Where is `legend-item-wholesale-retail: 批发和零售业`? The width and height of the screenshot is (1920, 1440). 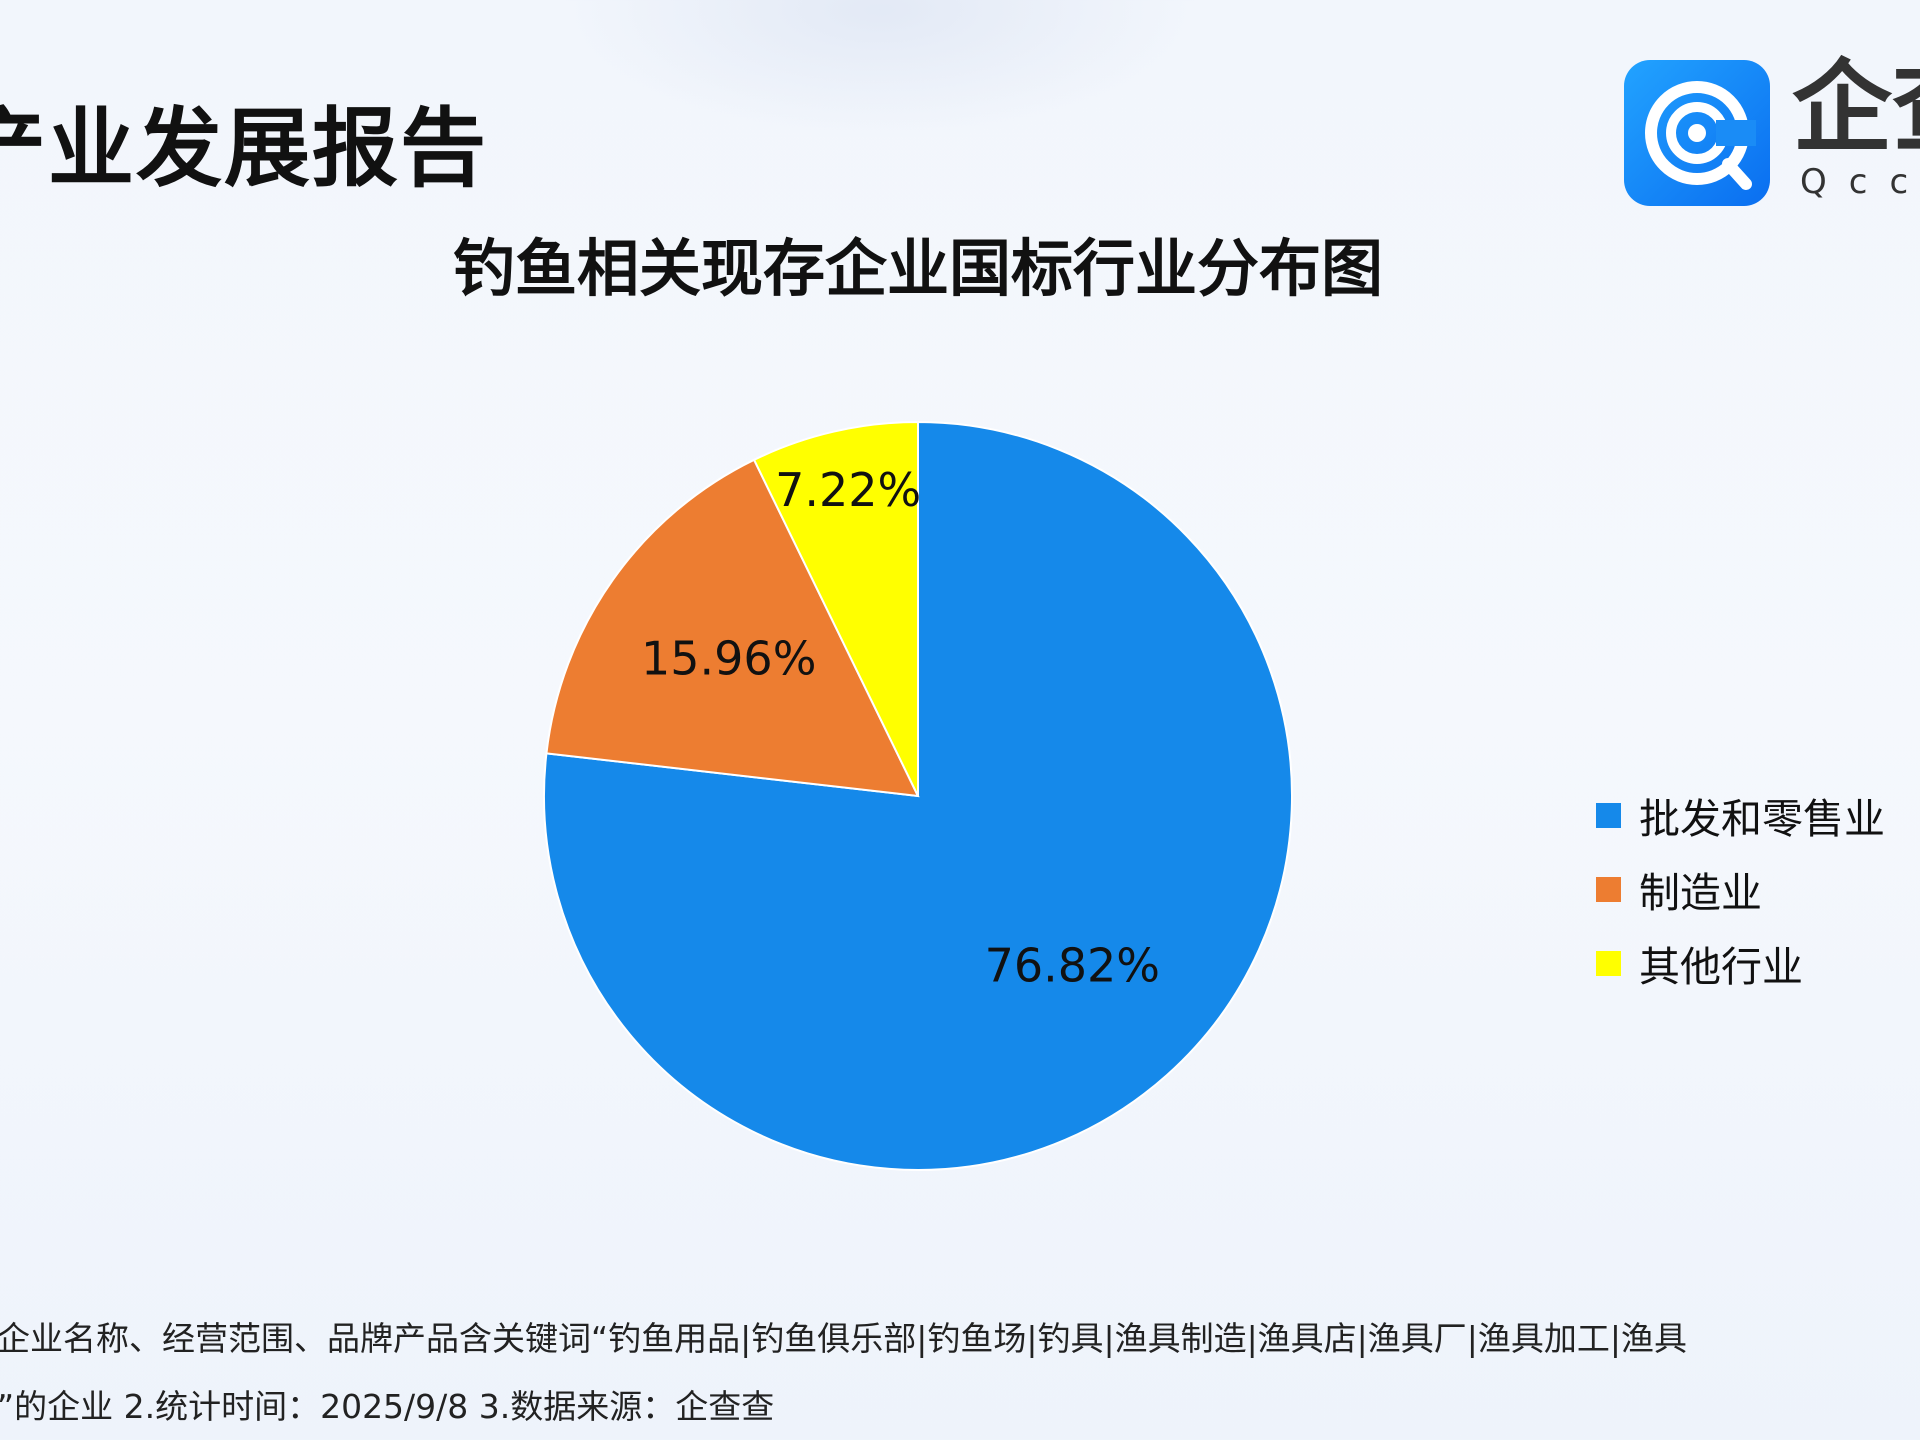 legend-item-wholesale-retail: 批发和零售业 is located at coordinates (1740, 815).